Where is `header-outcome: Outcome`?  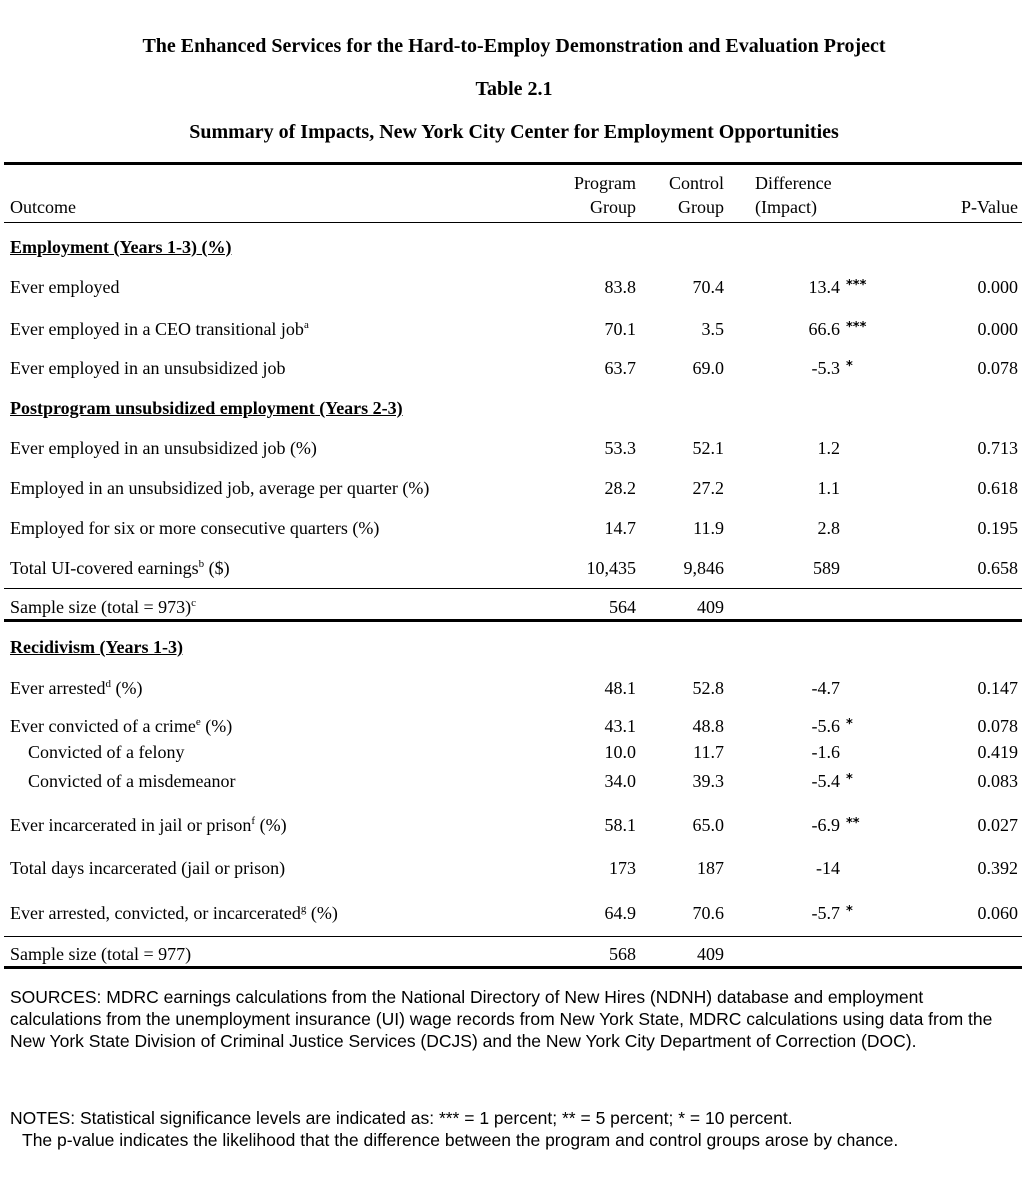 header-outcome: Outcome is located at coordinates (43, 207).